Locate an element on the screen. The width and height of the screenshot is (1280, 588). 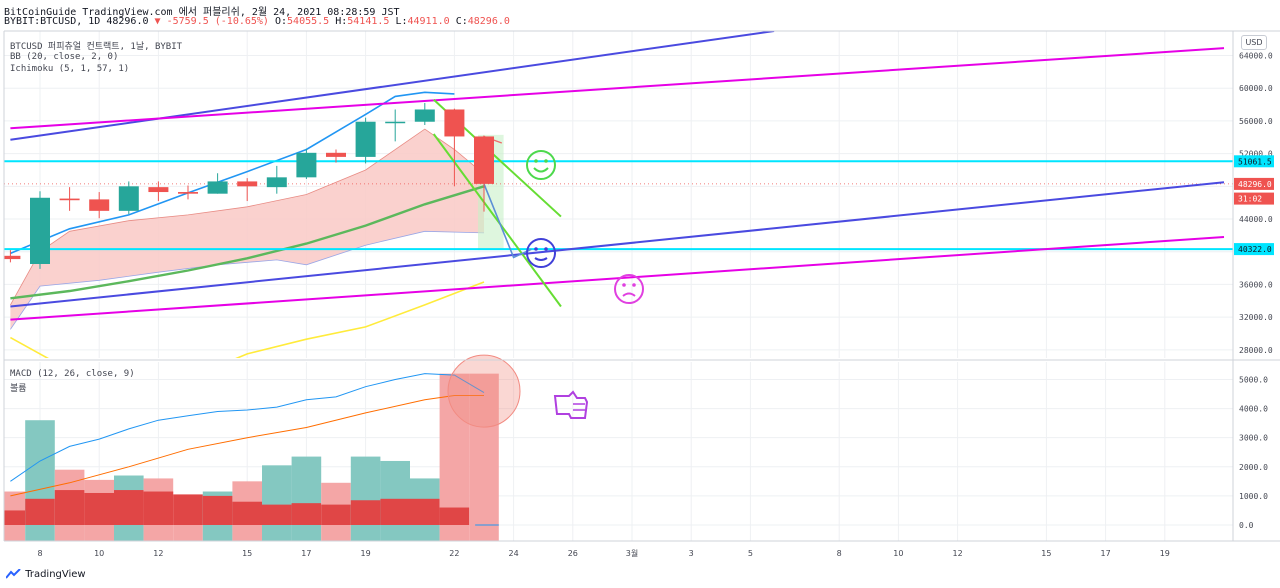
pointing-hand-icon is located at coordinates (571, 404).